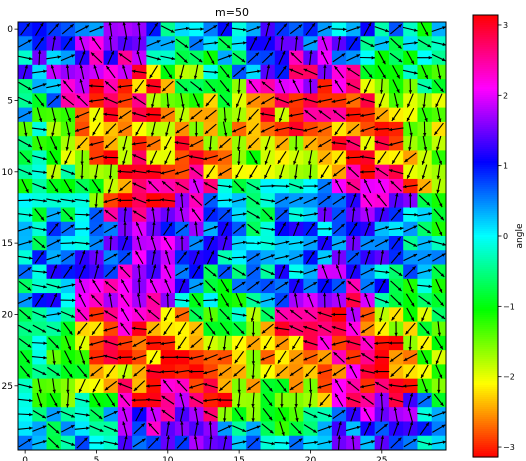 This screenshot has width=526, height=461. Describe the element at coordinates (498, 236) in the screenshot. I see `colorbar: 3 2 1 0 −1 −2 −3 angle` at that location.